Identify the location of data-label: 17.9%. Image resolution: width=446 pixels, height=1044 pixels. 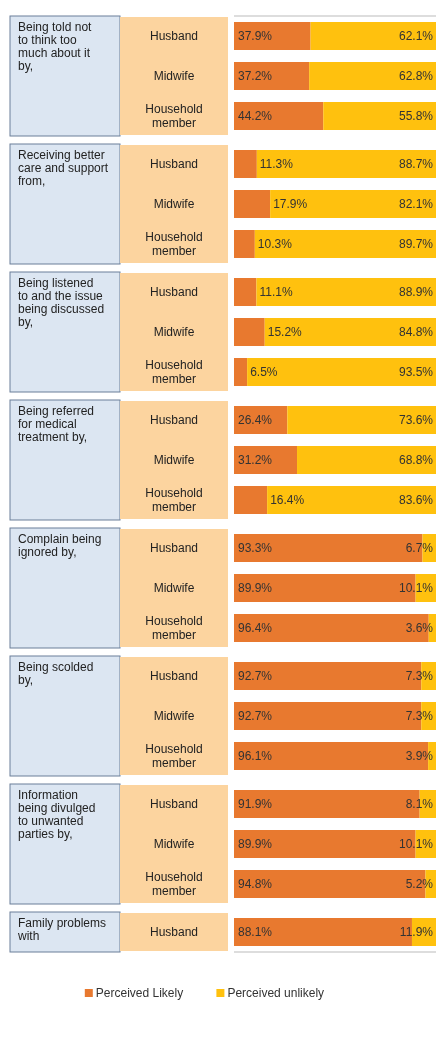
(290, 204).